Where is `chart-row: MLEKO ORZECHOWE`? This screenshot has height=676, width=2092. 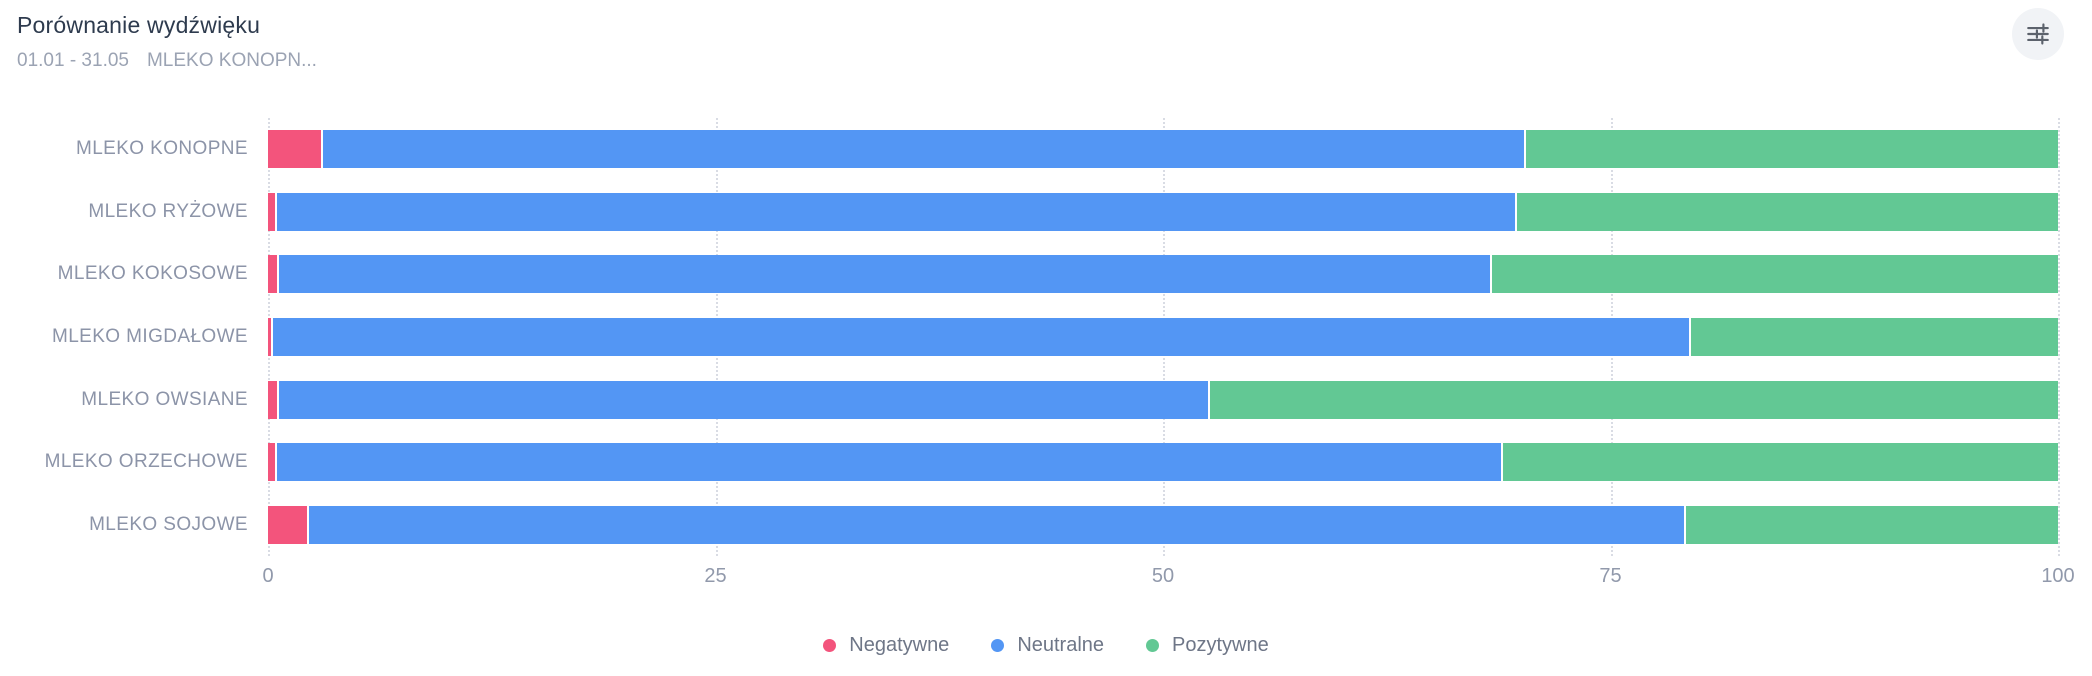 chart-row: MLEKO ORZECHOWE is located at coordinates (1051, 462).